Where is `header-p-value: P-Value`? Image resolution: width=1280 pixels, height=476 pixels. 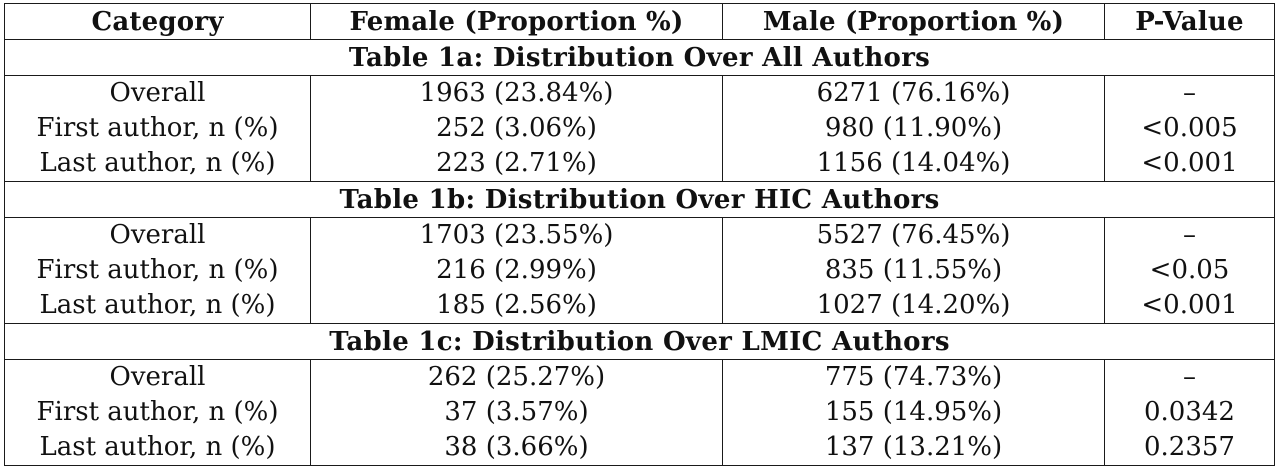 header-p-value: P-Value is located at coordinates (1189, 21).